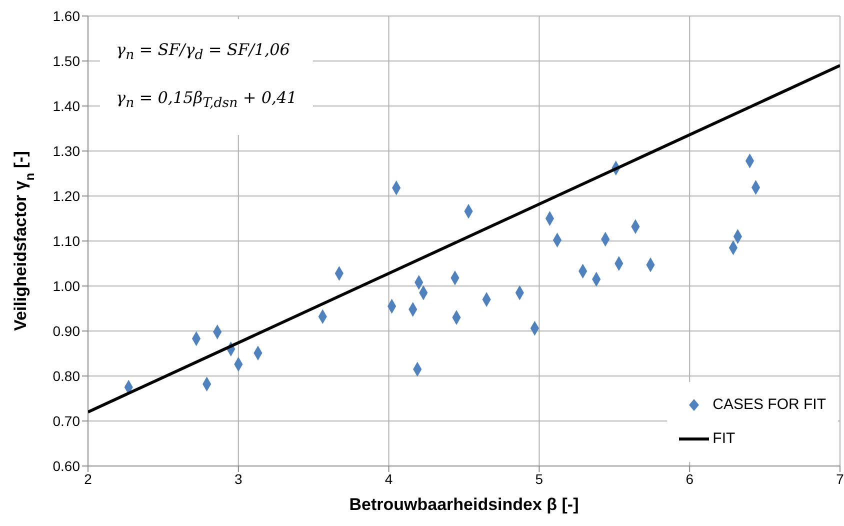  What do you see at coordinates (539, 478) in the screenshot?
I see `x-tick-label: 5` at bounding box center [539, 478].